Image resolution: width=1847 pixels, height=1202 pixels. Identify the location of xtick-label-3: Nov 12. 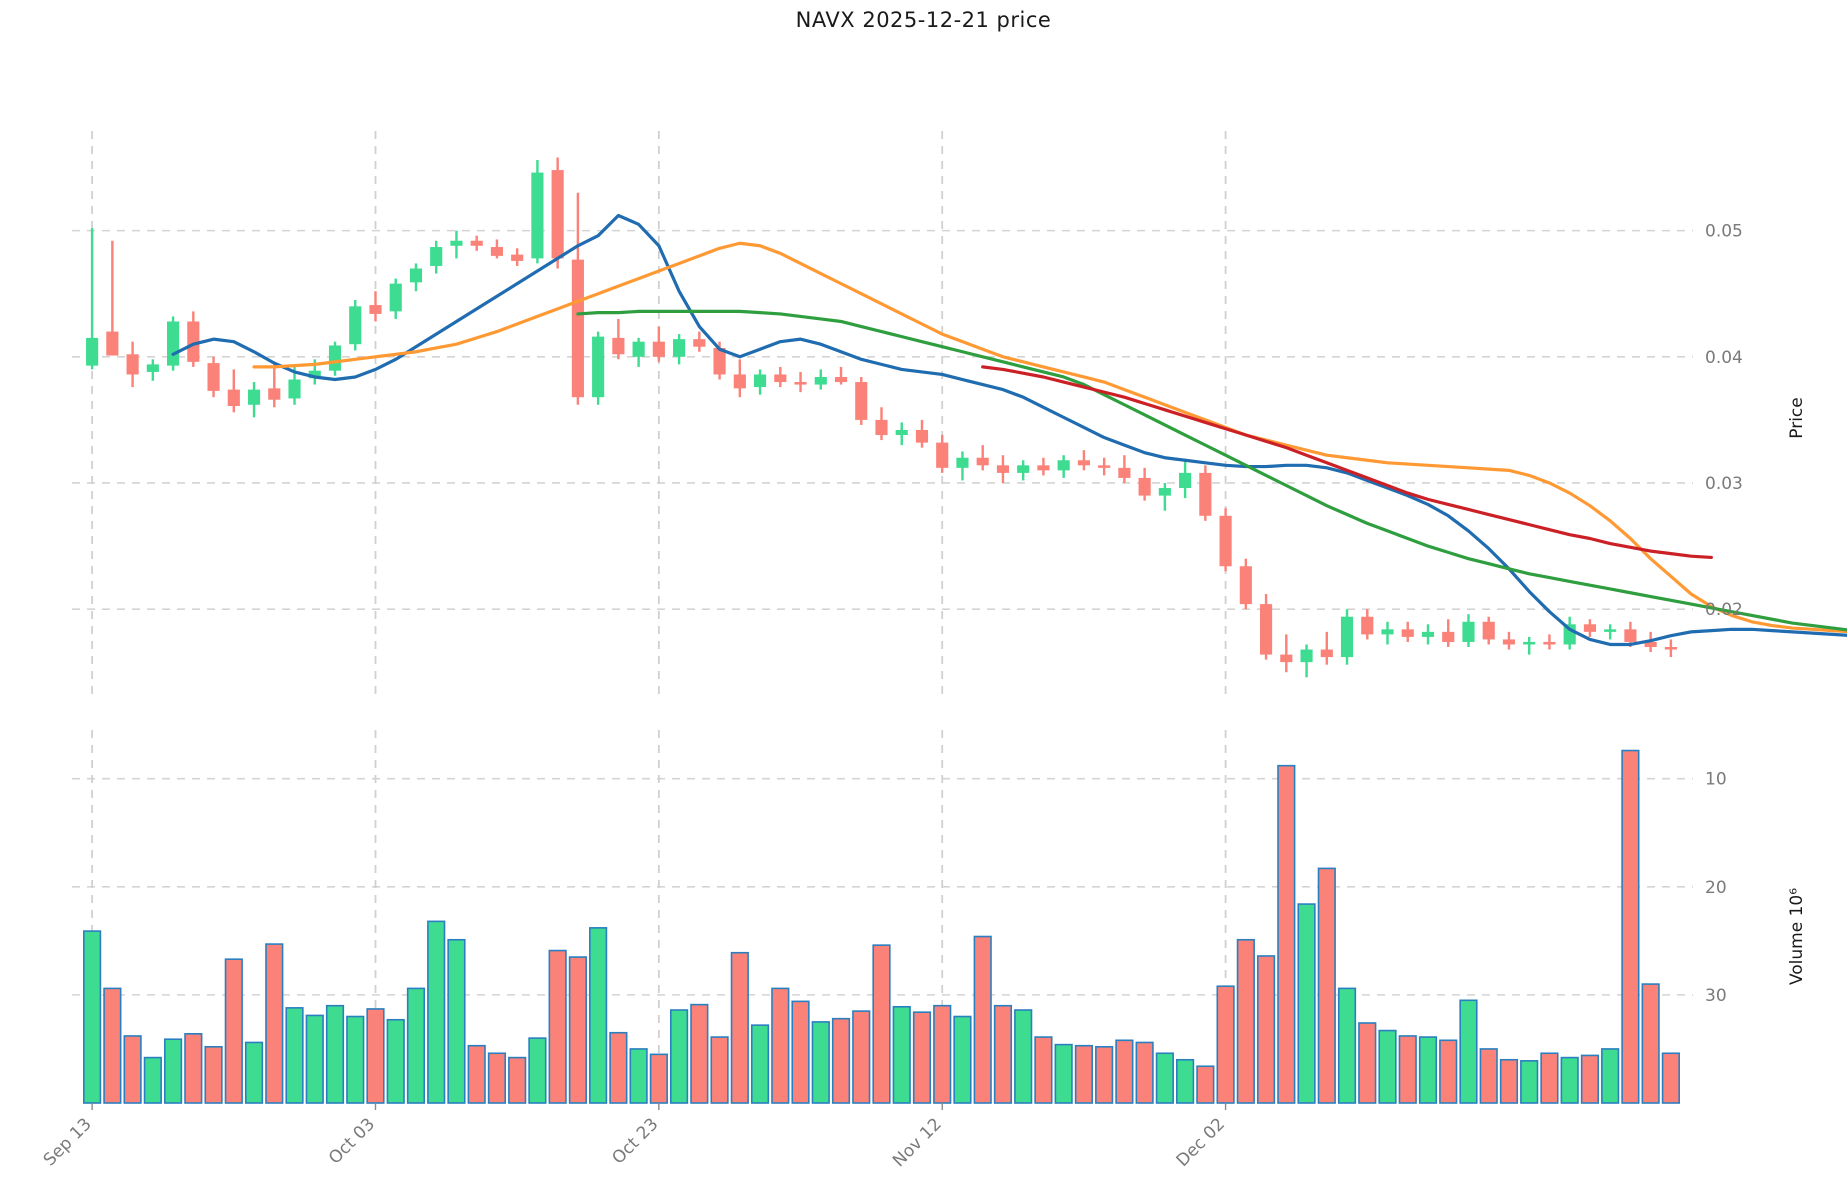
(917, 1142).